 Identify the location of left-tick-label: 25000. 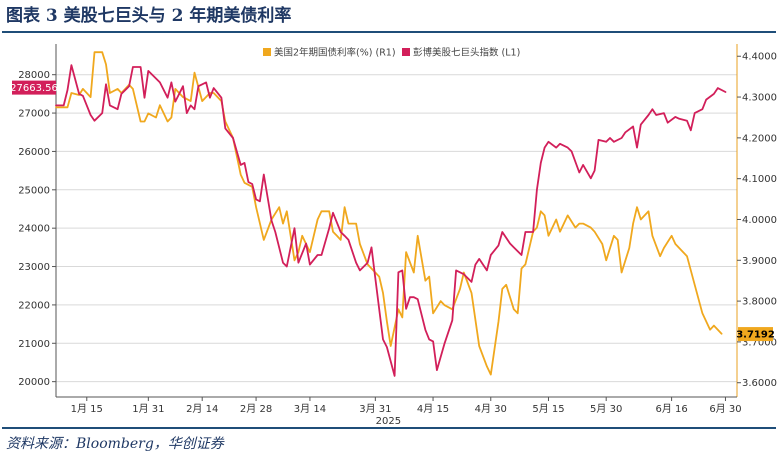
(34, 190).